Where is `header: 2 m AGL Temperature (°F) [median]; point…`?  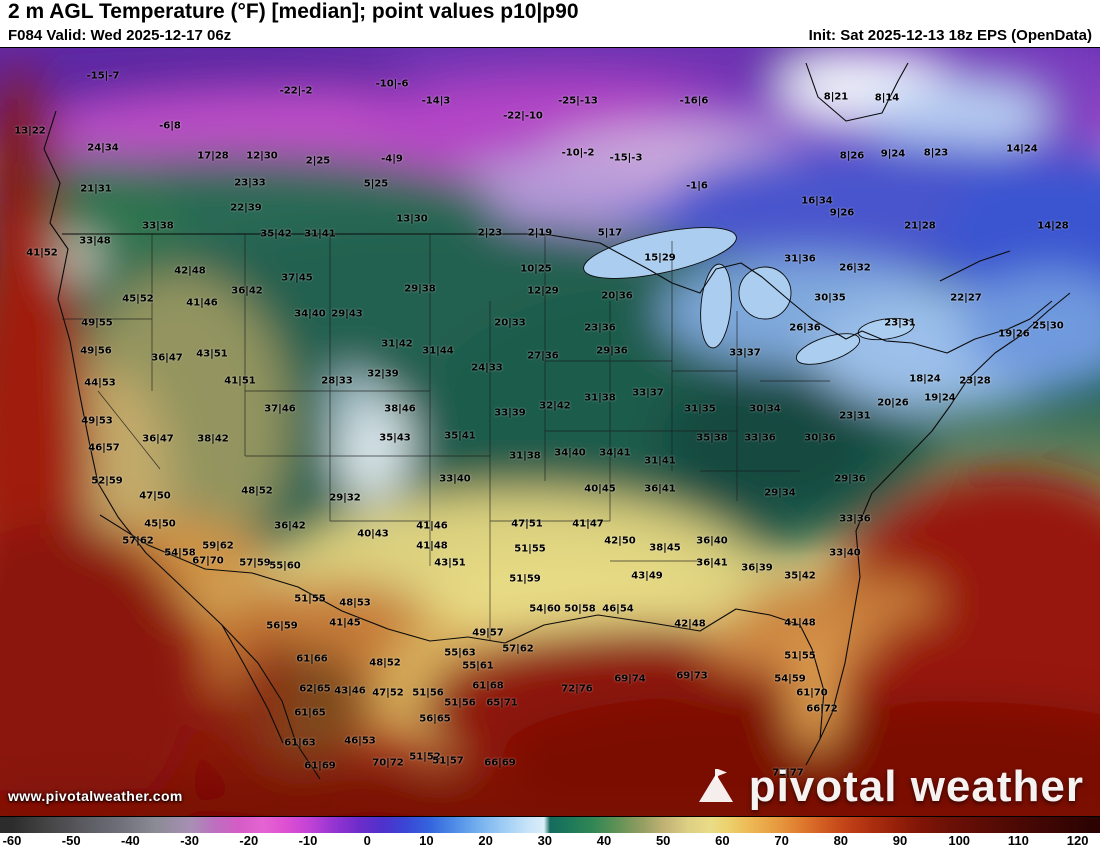
header: 2 m AGL Temperature (°F) [median]; point… is located at coordinates (550, 23).